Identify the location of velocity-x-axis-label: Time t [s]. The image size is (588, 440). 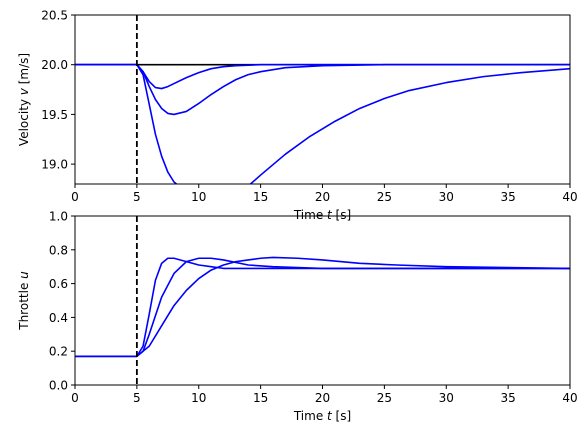
(322, 215).